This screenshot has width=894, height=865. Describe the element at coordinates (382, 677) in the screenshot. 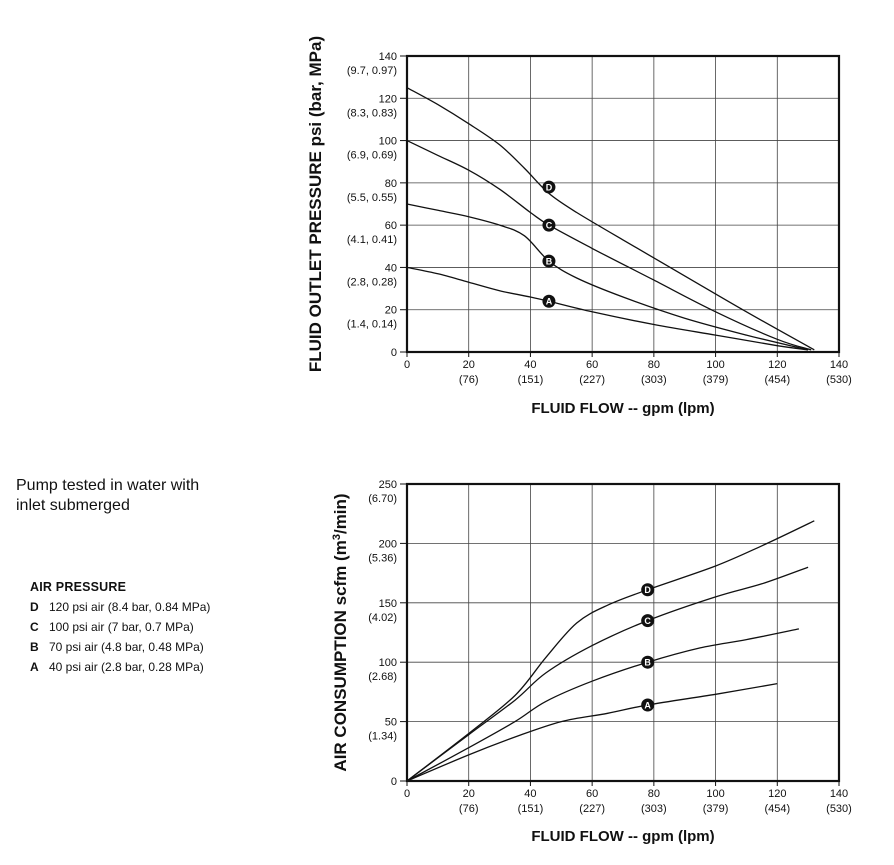

I see `y-tick-sublabel: (2.68)` at that location.